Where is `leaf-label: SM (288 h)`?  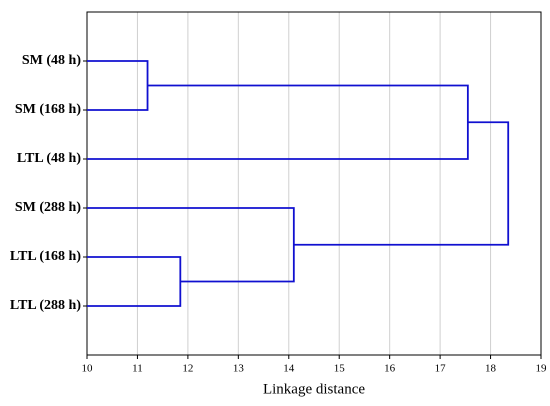 leaf-label: SM (288 h) is located at coordinates (48, 207).